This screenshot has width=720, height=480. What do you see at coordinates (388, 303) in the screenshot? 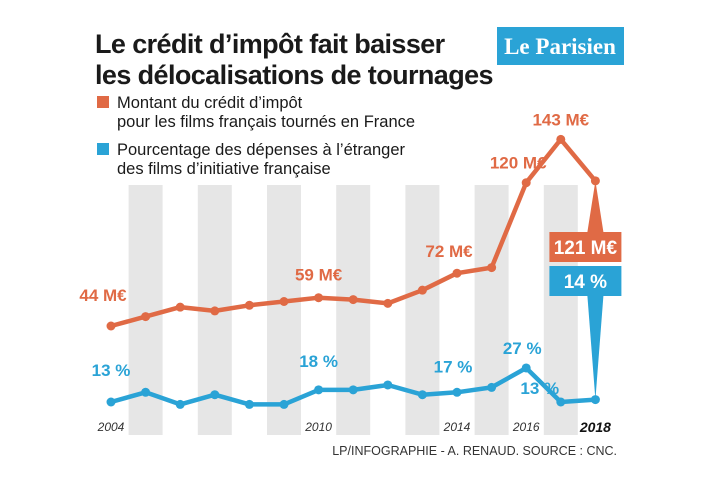
I see `credit-point-2012` at bounding box center [388, 303].